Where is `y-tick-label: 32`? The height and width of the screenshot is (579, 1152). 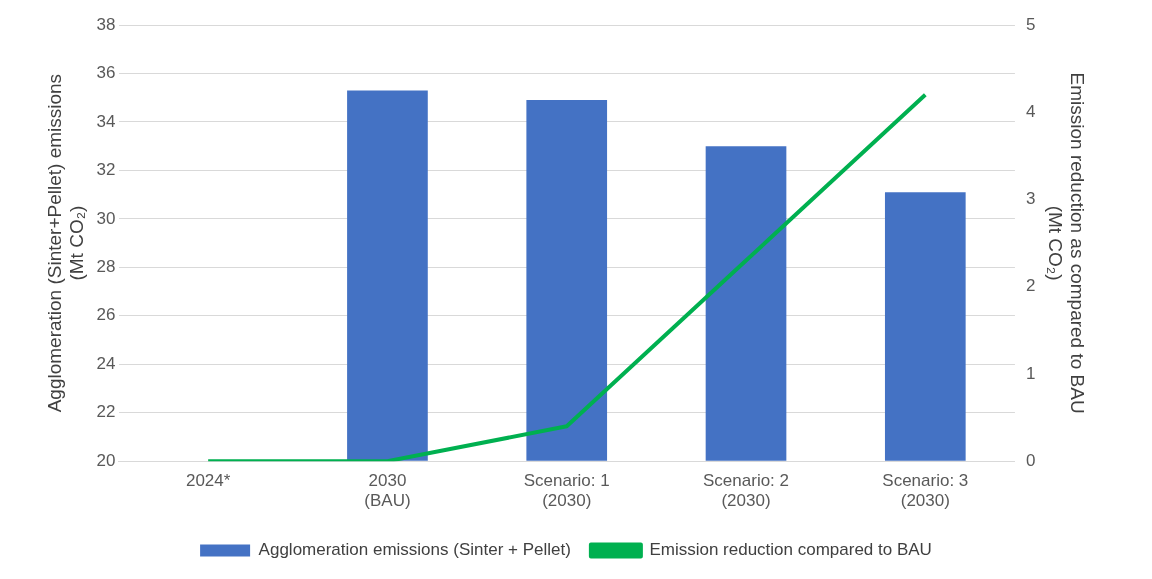 y-tick-label: 32 is located at coordinates (106, 170).